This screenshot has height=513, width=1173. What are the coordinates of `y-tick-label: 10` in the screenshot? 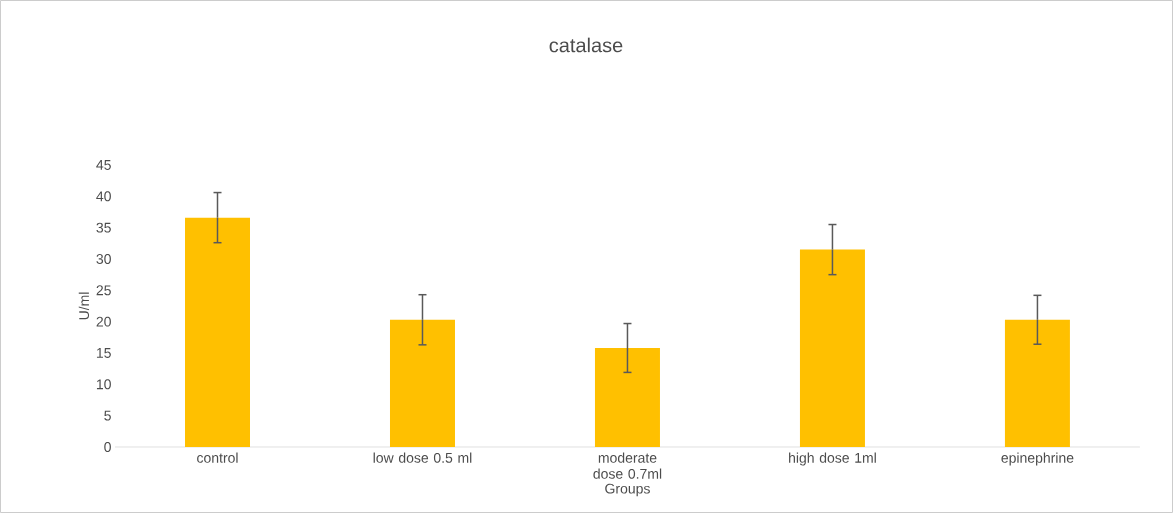 It's located at (103, 384).